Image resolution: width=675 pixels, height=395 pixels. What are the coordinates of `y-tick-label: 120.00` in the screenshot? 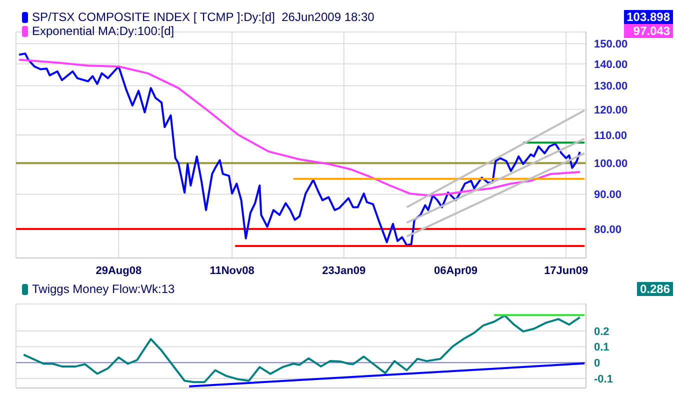 It's located at (611, 110).